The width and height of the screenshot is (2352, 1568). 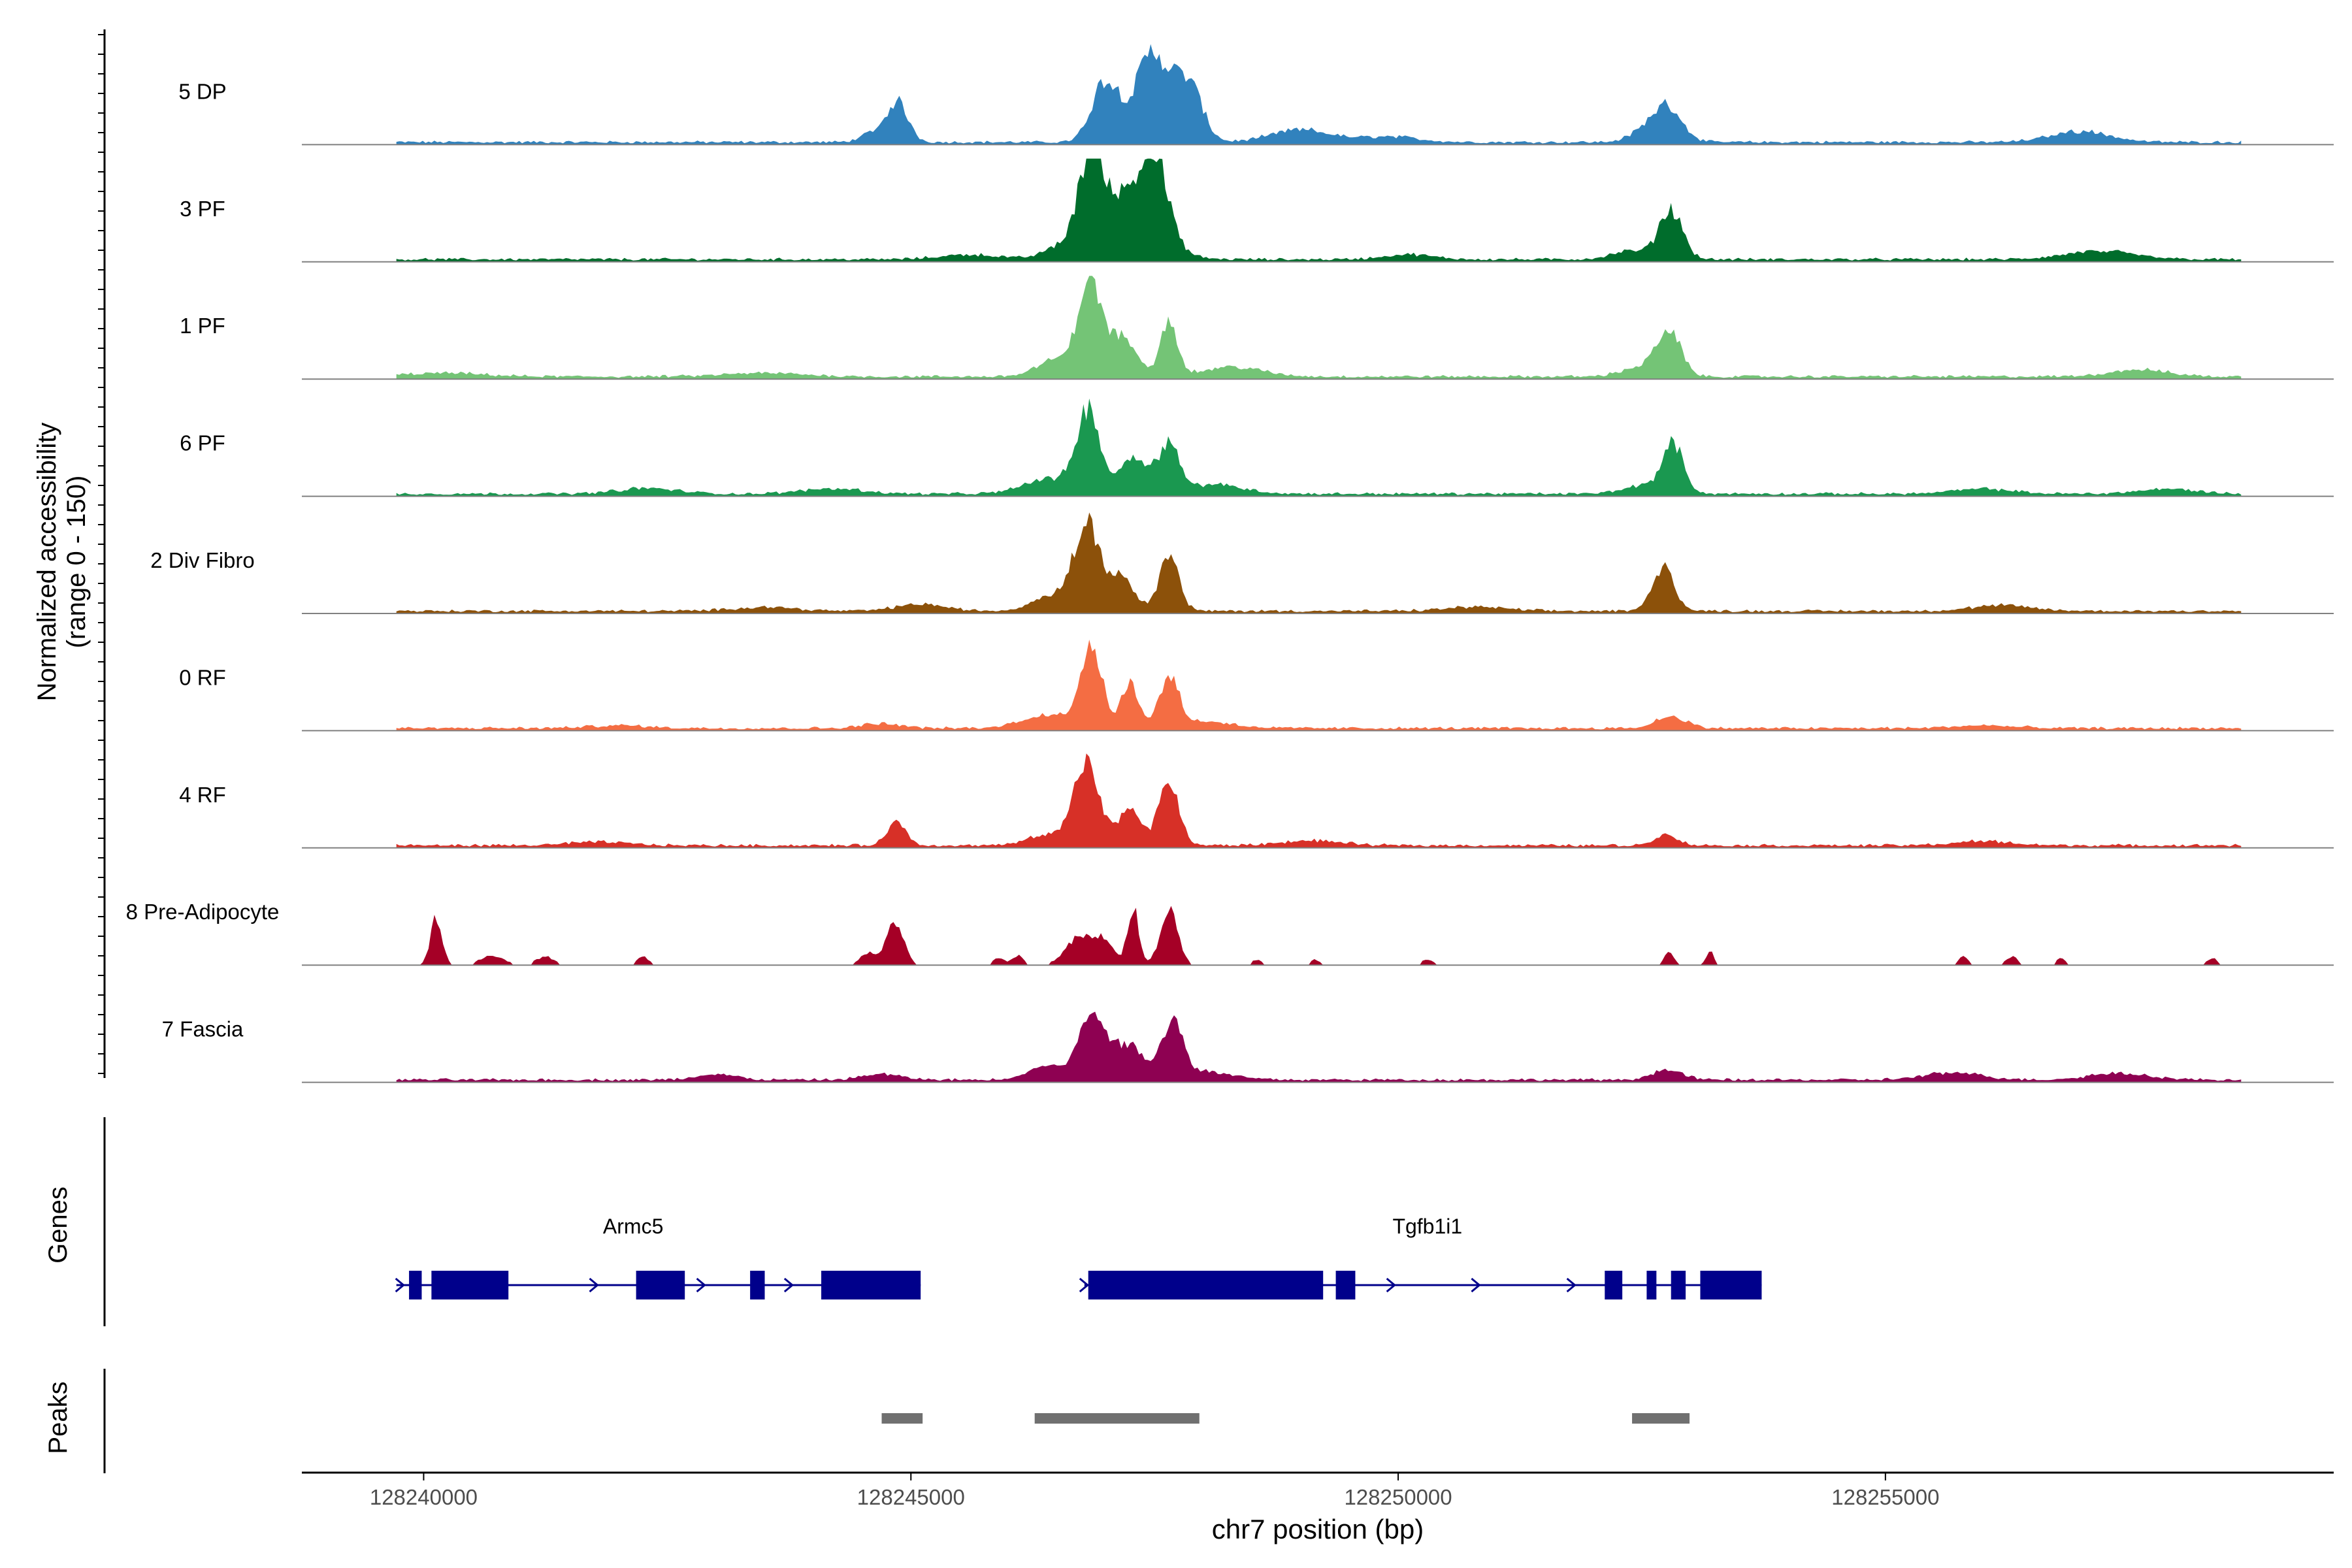 I want to click on track-3-pf: 3 PF, so click(x=1257, y=210).